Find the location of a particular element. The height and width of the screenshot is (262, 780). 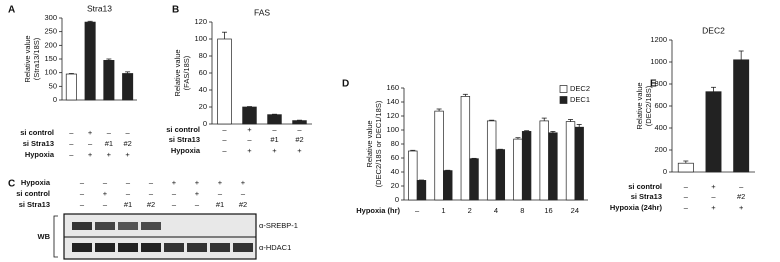

x-tick-label: 8 is located at coordinates (522, 210).